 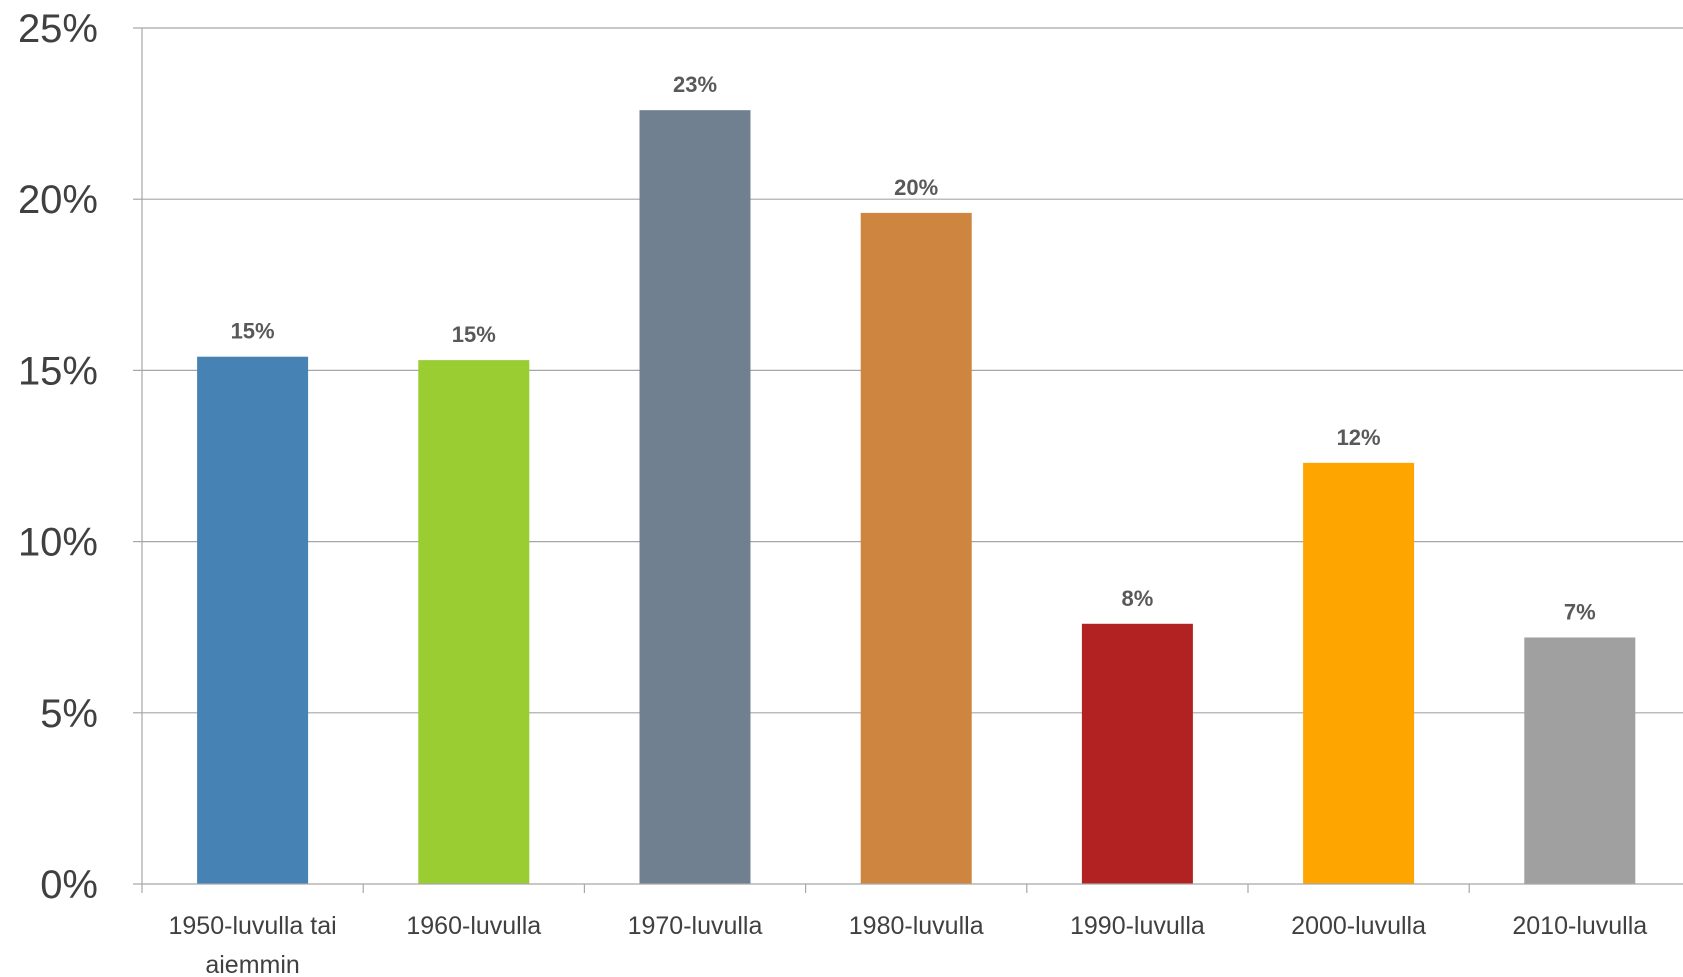 What do you see at coordinates (58, 29) in the screenshot?
I see `y-tick-label: 25%` at bounding box center [58, 29].